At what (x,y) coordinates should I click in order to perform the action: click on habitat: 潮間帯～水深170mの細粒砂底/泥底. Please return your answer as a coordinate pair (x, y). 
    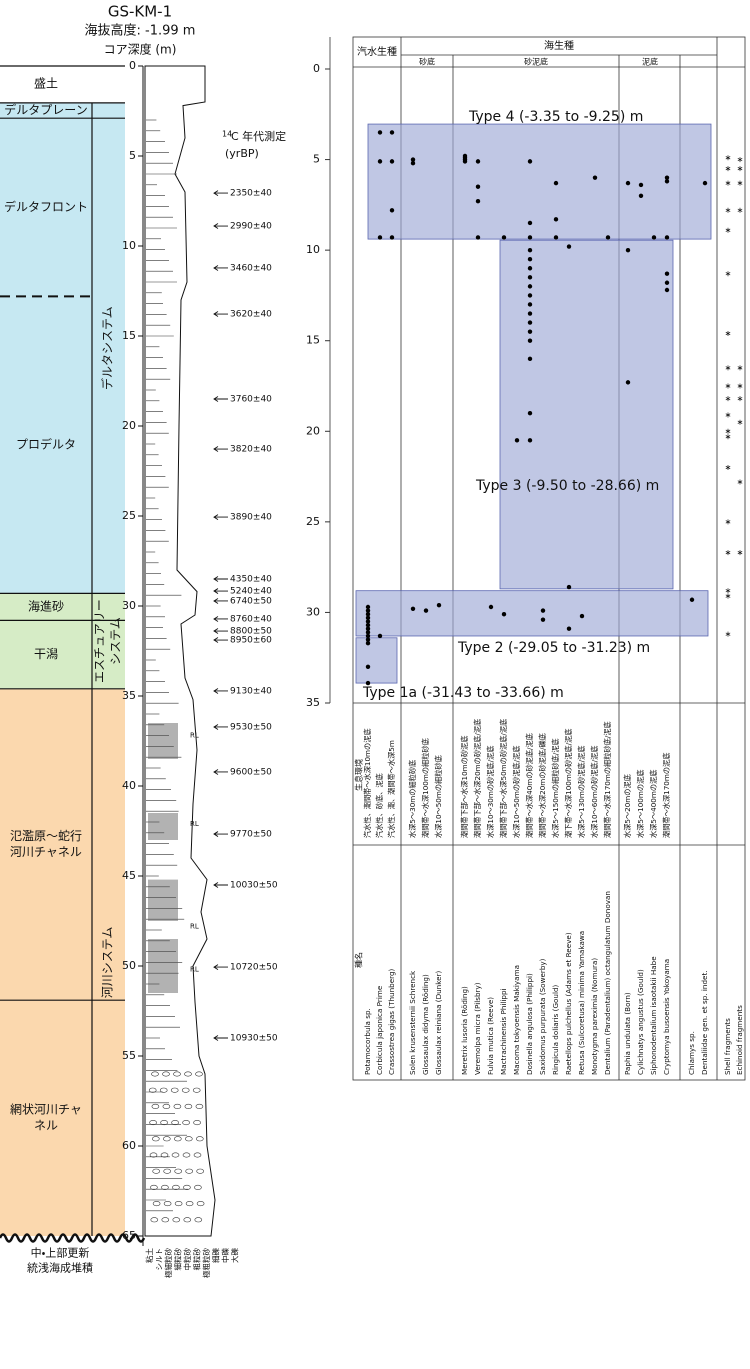
    Looking at the image, I should click on (607, 779).